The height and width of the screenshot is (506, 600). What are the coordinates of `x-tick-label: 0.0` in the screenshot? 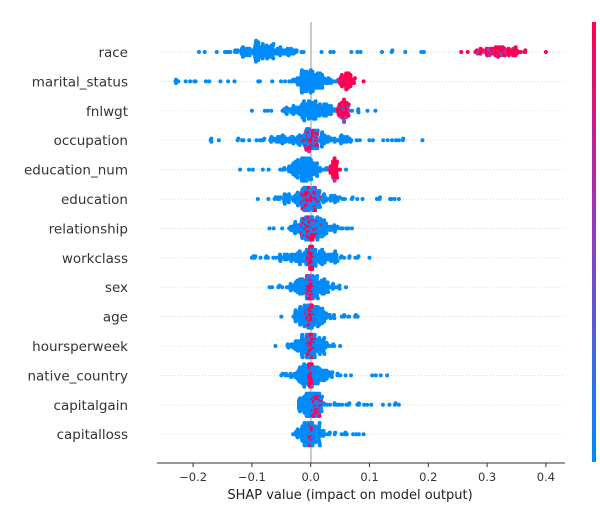 It's located at (311, 477).